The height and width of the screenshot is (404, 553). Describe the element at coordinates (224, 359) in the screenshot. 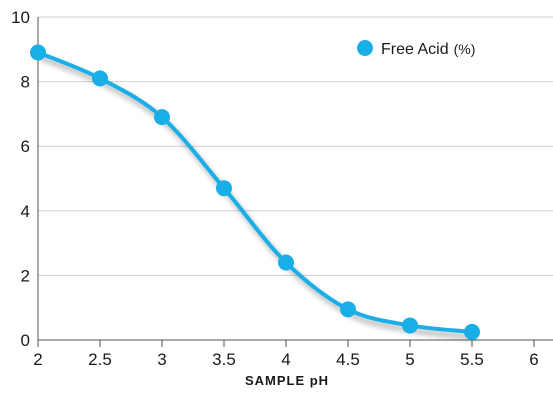

I see `x-tick-label: 3.5` at that location.